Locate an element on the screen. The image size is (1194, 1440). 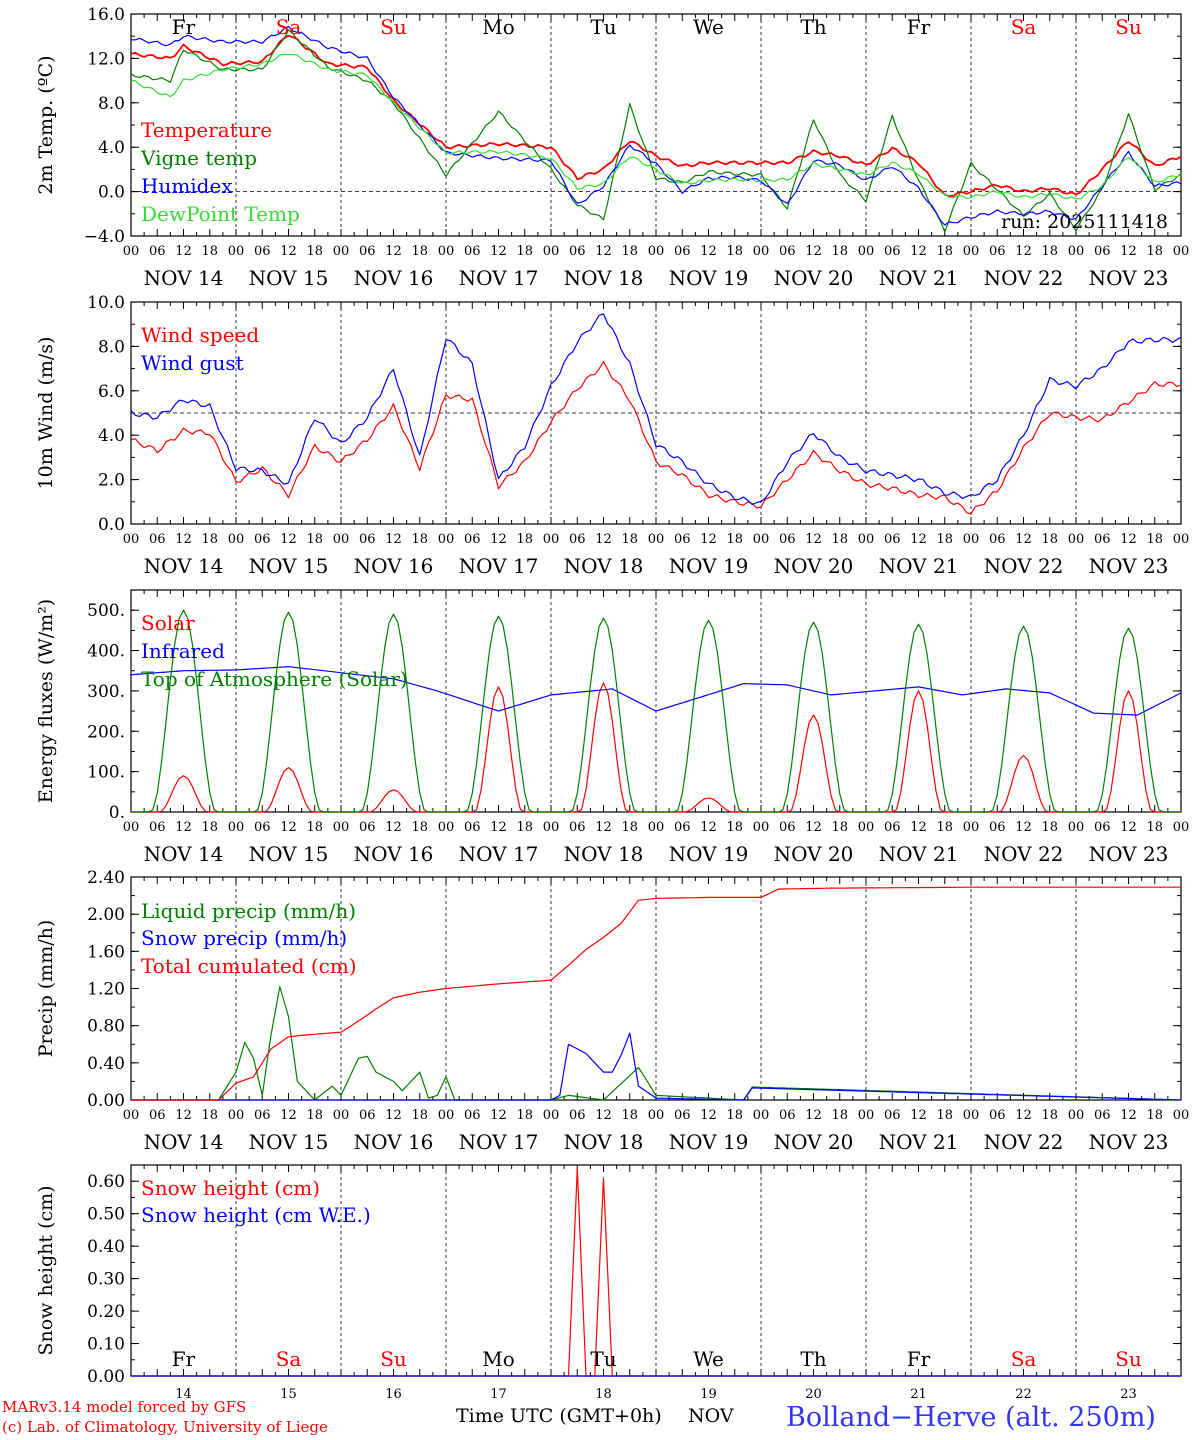
day-name-label: Tu is located at coordinates (603, 1359).